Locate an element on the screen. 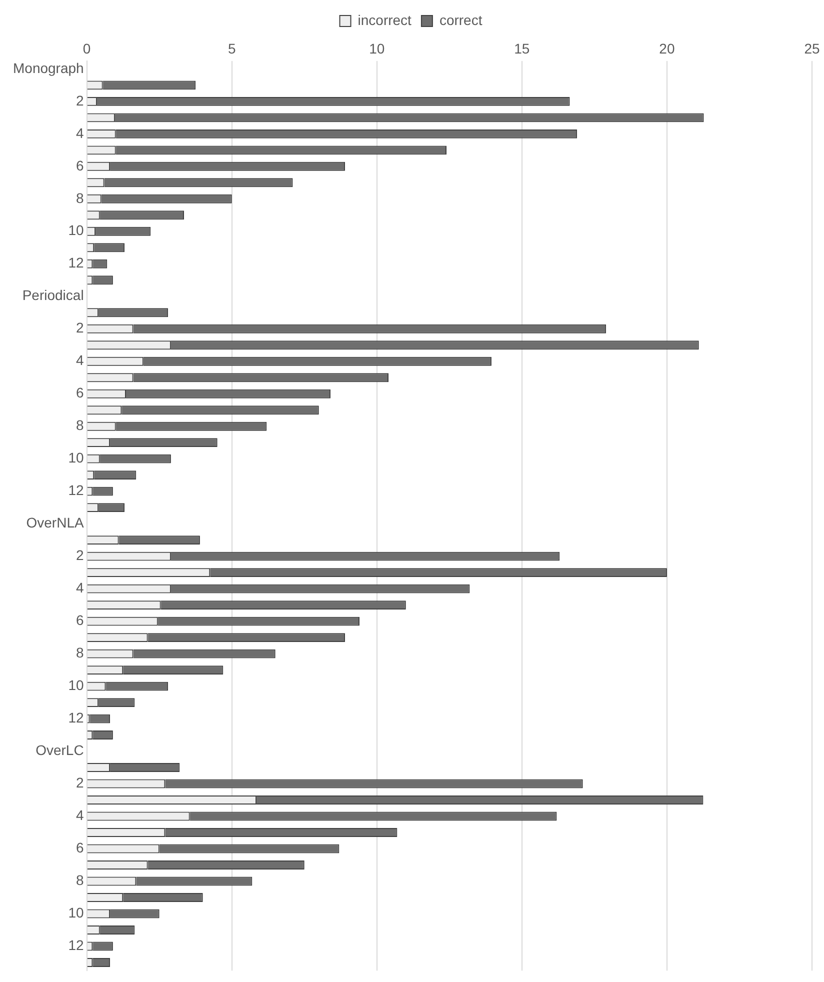 The image size is (824, 982). y-tick-label: Periodical is located at coordinates (53, 295).